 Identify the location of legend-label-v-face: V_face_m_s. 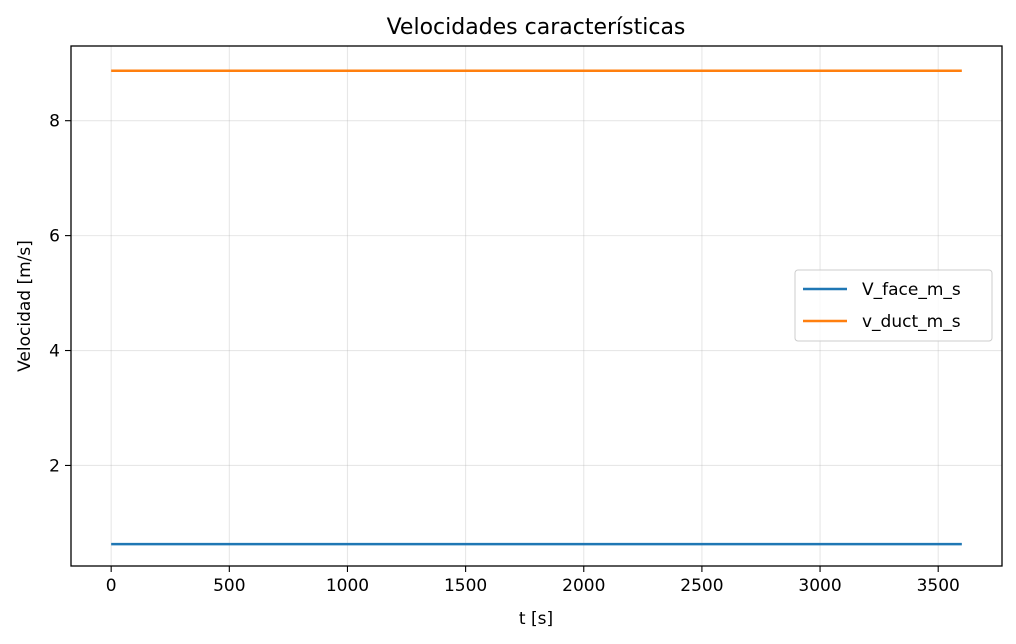
(911, 290).